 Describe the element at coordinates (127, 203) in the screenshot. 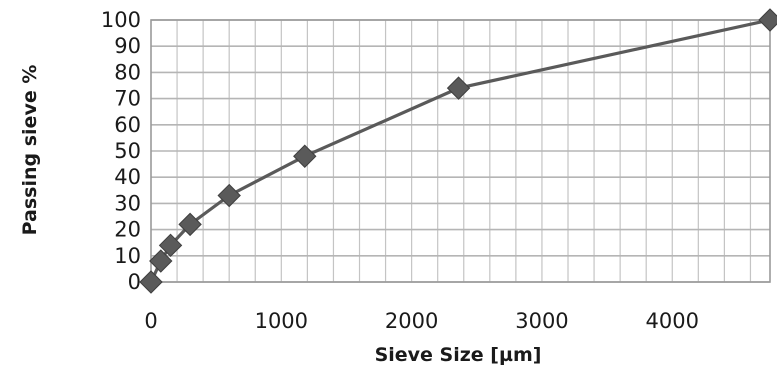

I see `y-tick-label: 30` at that location.